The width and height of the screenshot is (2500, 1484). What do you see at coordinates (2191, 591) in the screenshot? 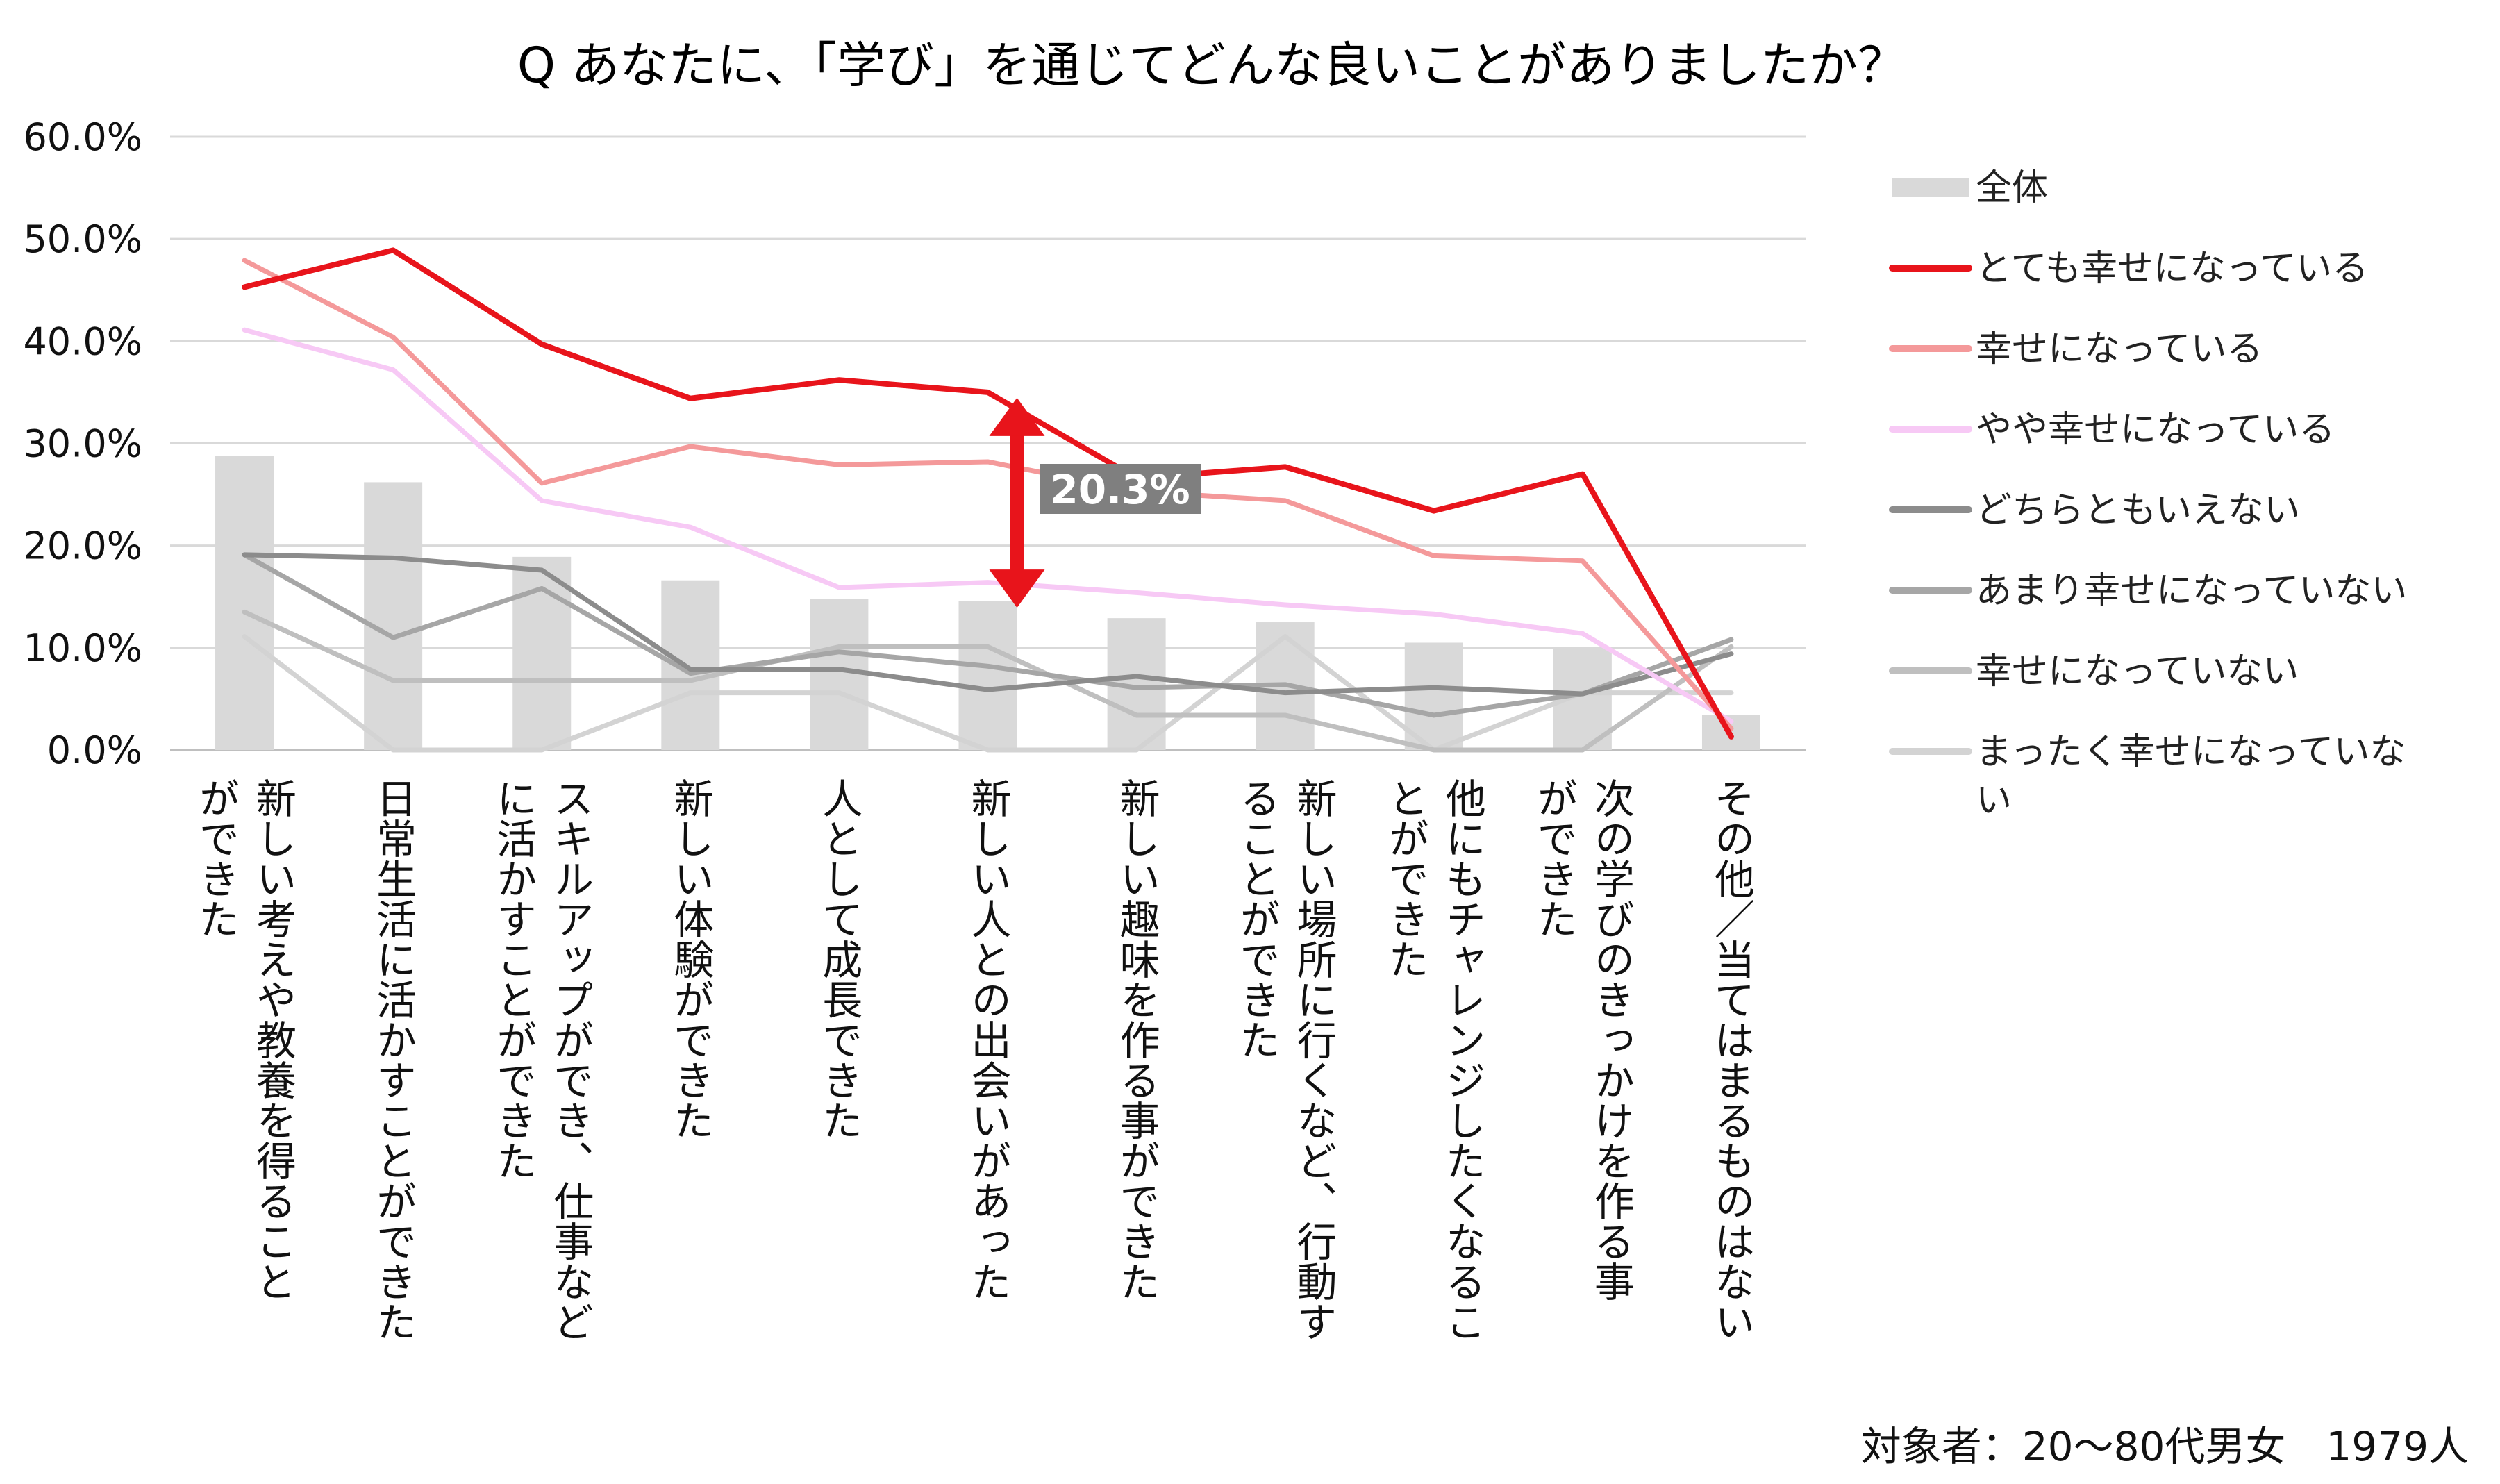
I see `legend-label: あまり幸せになっていない` at bounding box center [2191, 591].